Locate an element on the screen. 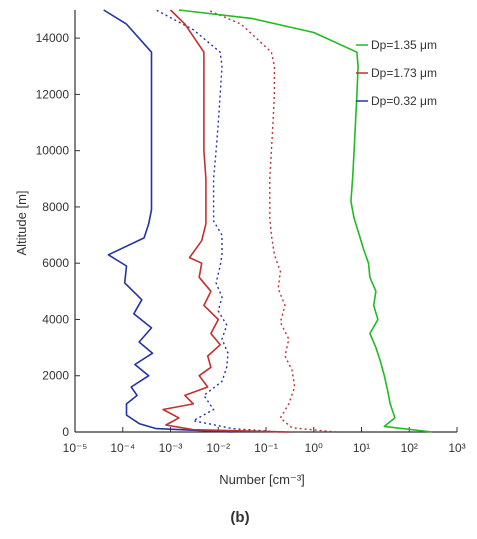 This screenshot has width=477, height=539. legend: Dp=1.35 μm Dp=1.73 μm Dp=0.32 μm is located at coordinates (396, 73).